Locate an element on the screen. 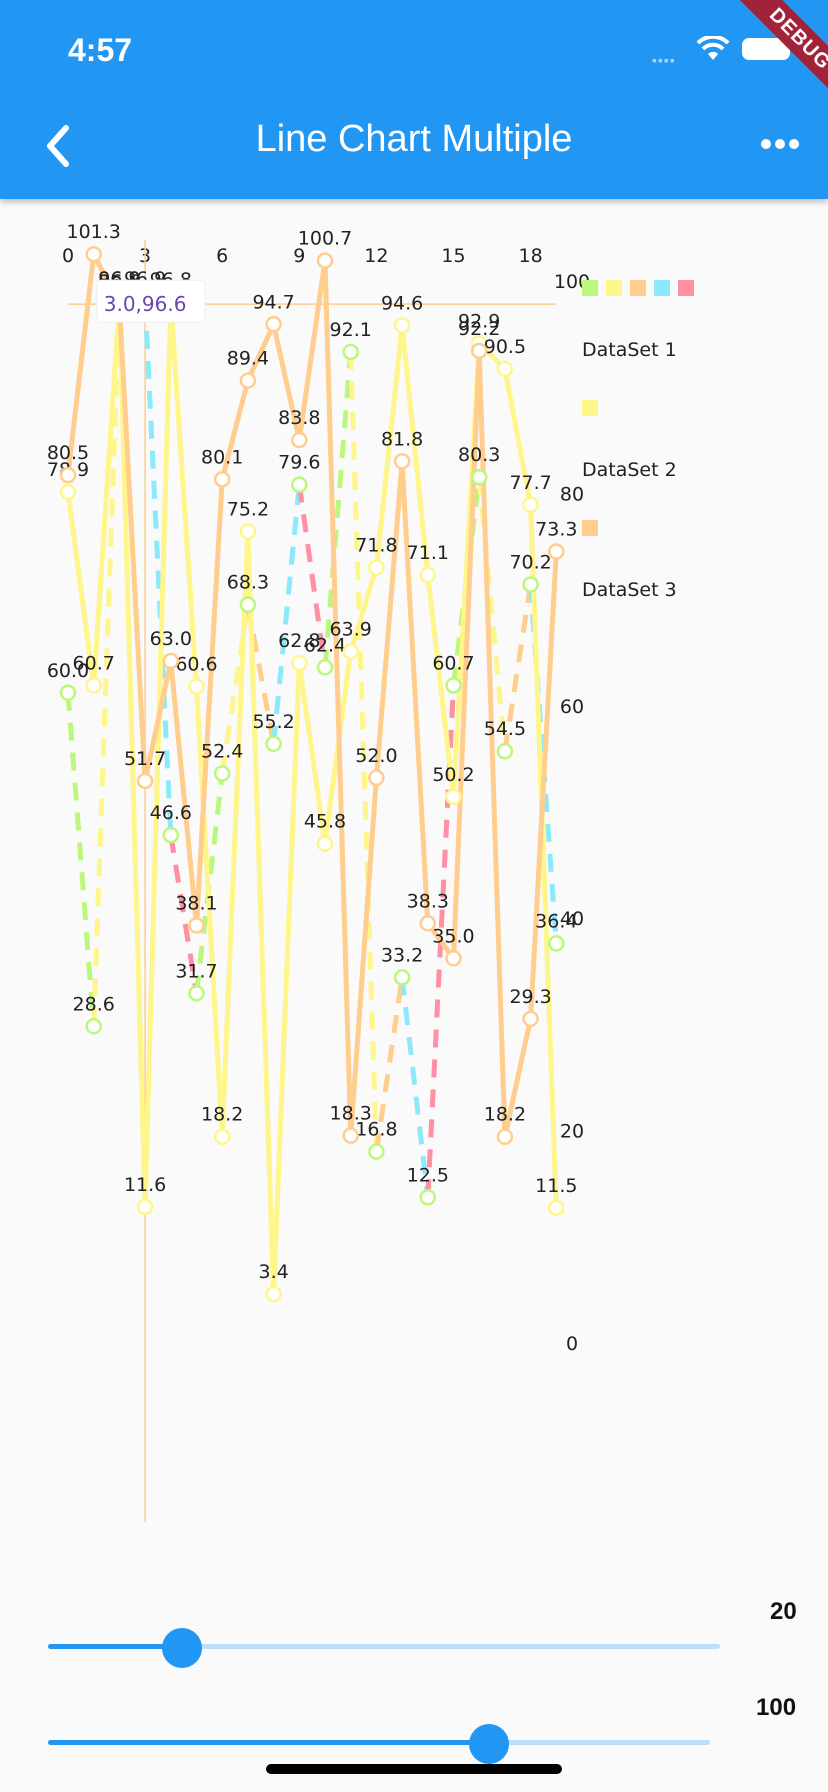 Image resolution: width=828 pixels, height=1792 pixels. back-icon is located at coordinates (60, 146).